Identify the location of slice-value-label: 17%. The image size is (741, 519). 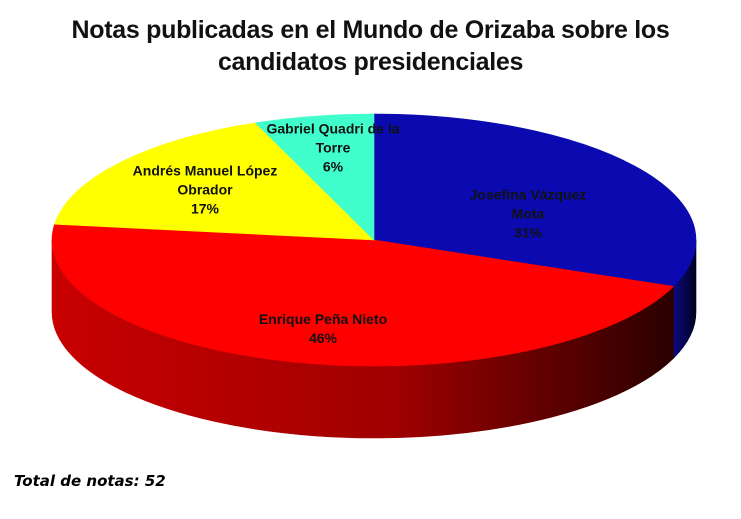
(205, 208).